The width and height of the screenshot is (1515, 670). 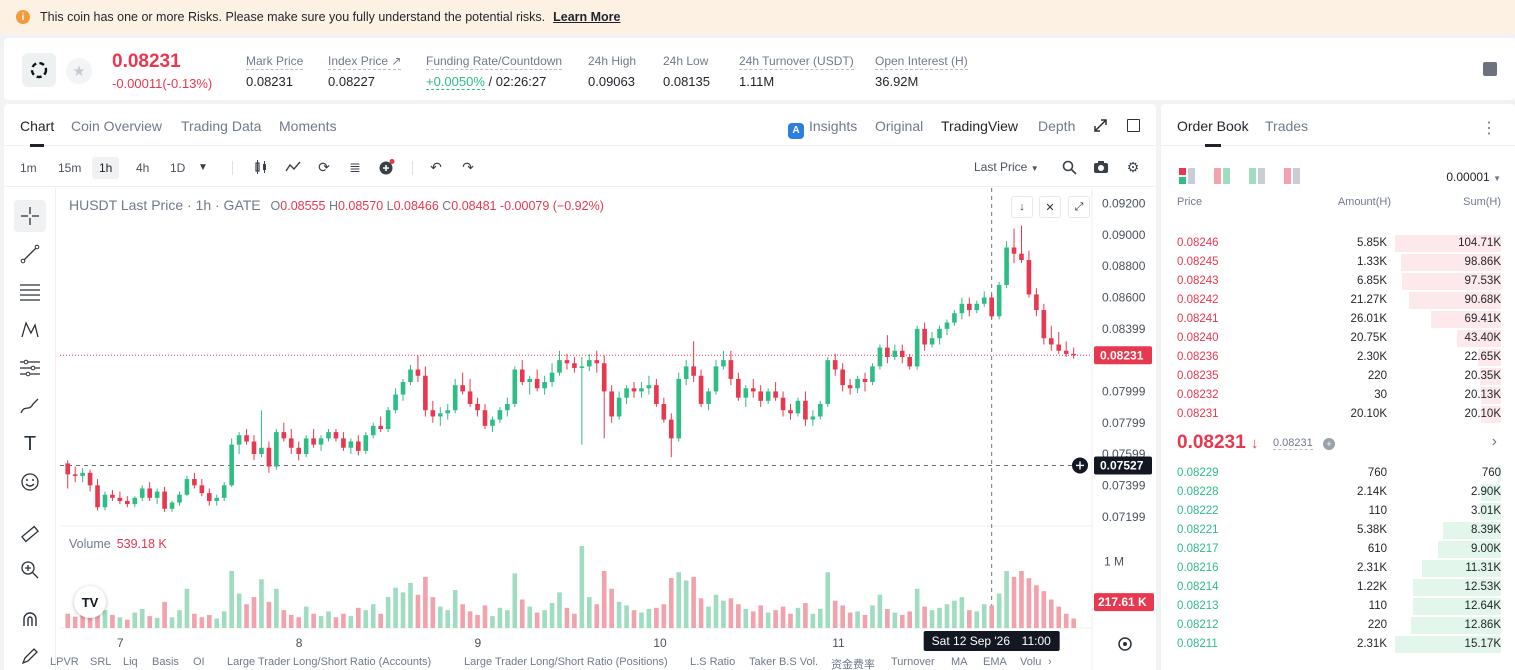 What do you see at coordinates (275, 62) in the screenshot?
I see `stat-label: Mark Price` at bounding box center [275, 62].